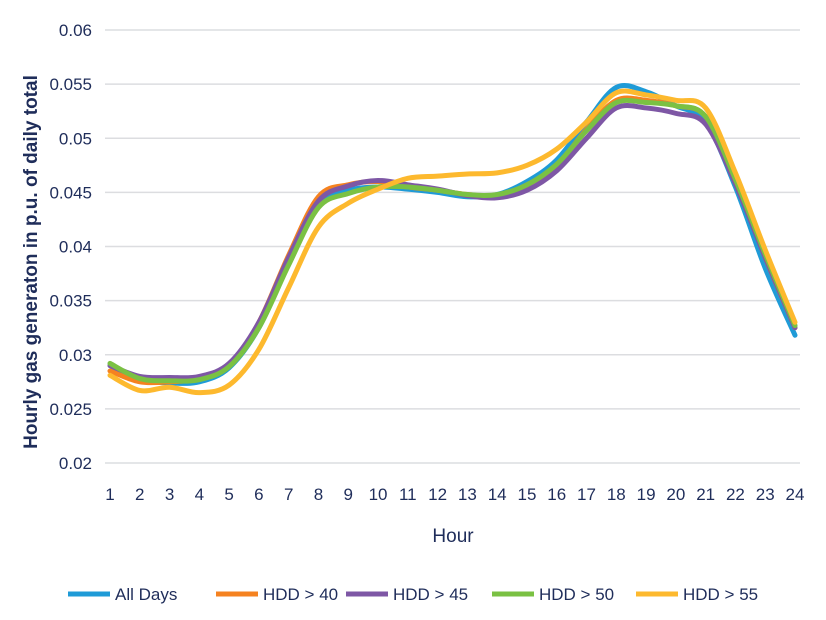 The height and width of the screenshot is (620, 826). I want to click on x-tick-label: 16, so click(556, 494).